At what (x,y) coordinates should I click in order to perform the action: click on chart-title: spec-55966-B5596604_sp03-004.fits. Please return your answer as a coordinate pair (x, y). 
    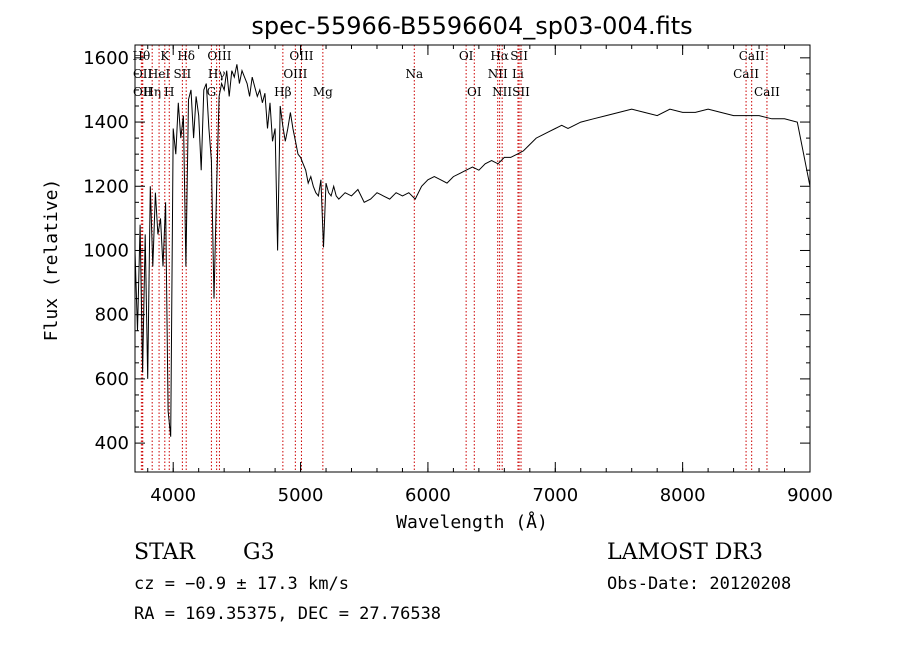
    Looking at the image, I should click on (471, 26).